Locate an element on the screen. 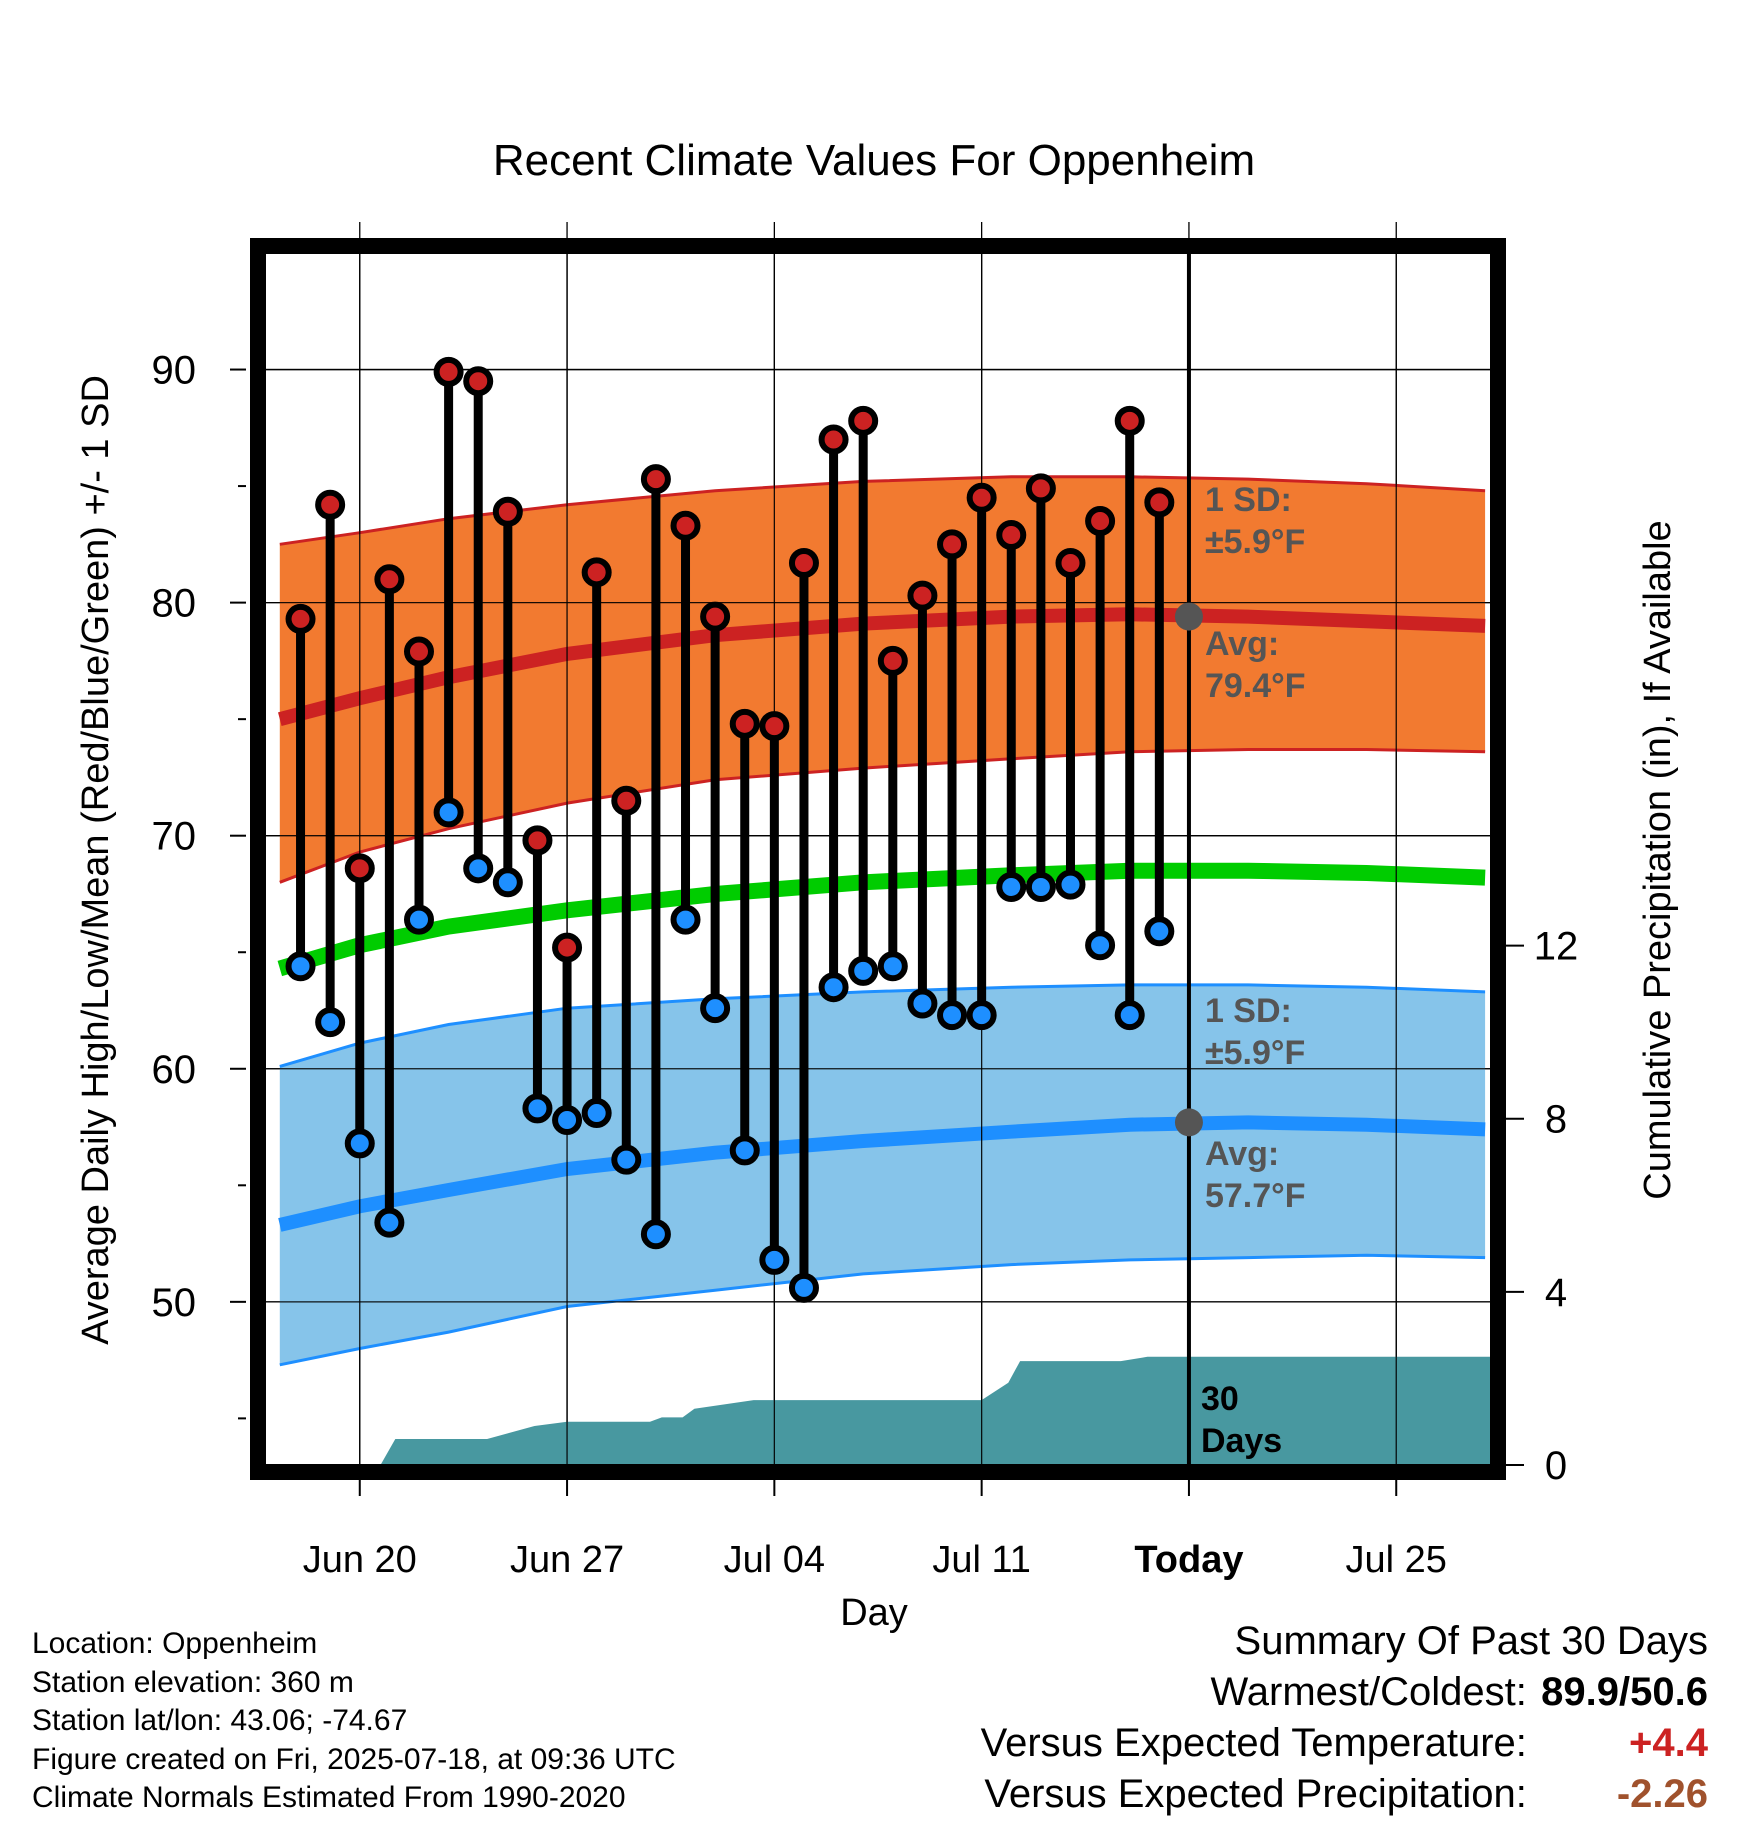  normals-text: Climate Normals Estimated From 1990-2020 is located at coordinates (329, 1797).